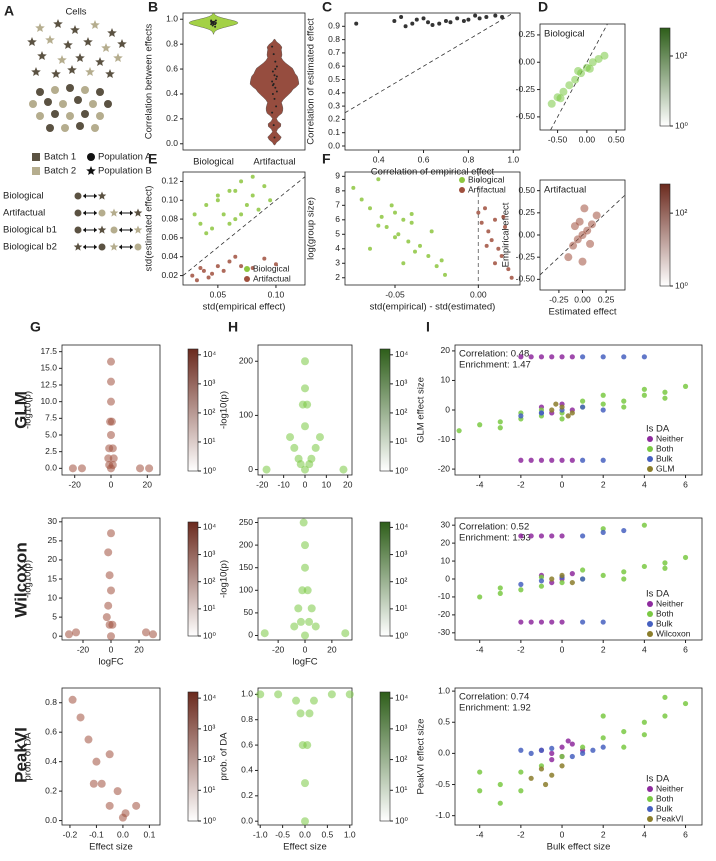  I want to click on y-tick-label: -1.0, so click(442, 815).